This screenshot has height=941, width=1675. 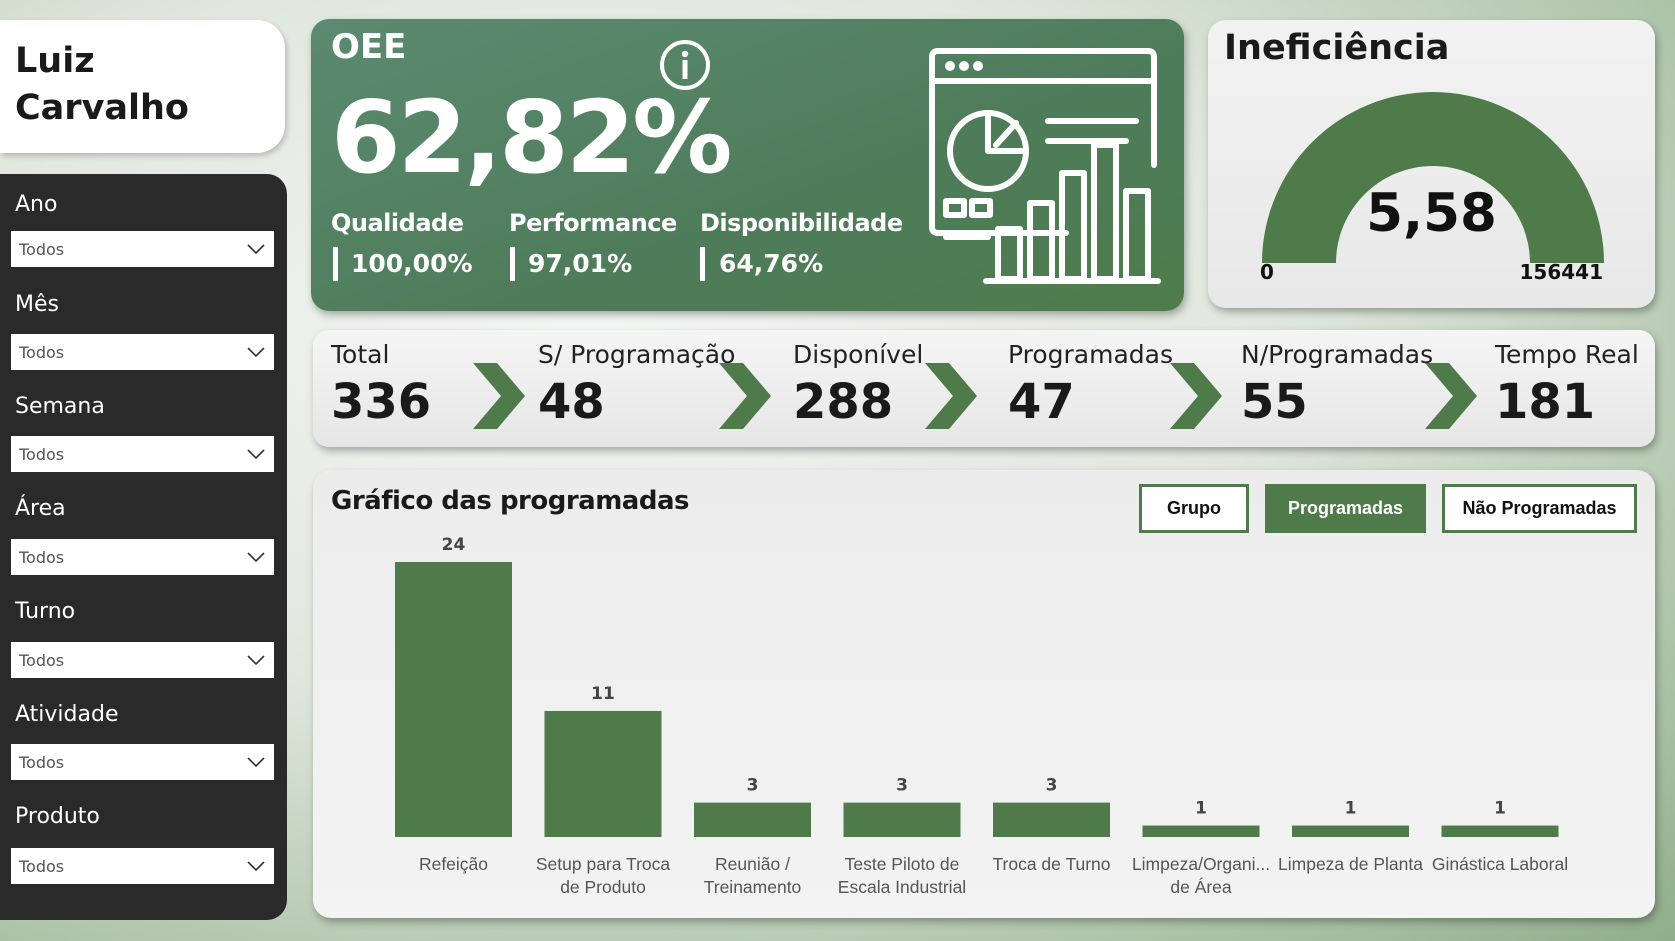 I want to click on chart-category-line: de Produto, so click(x=603, y=887).